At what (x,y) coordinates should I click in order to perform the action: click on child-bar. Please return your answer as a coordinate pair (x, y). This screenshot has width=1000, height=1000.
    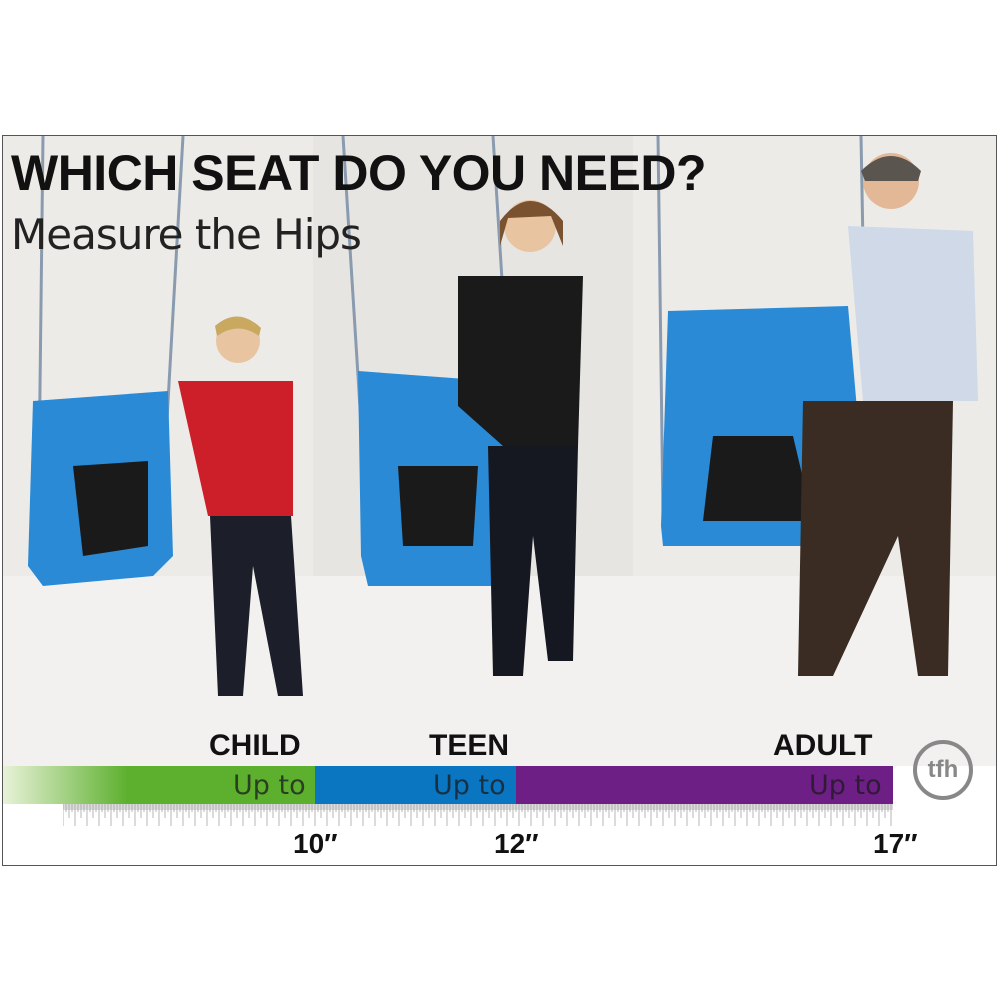
    Looking at the image, I should click on (159, 785).